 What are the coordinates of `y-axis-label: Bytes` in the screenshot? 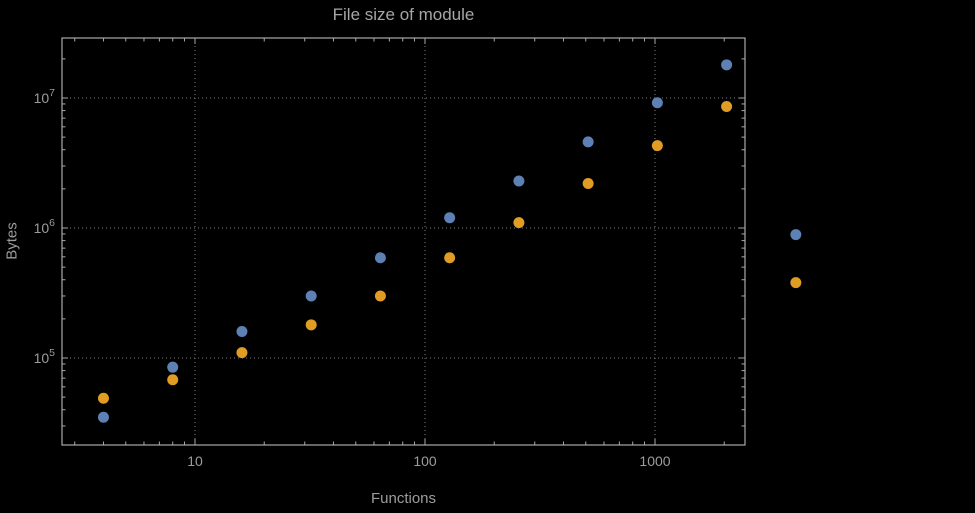 It's located at (12, 241).